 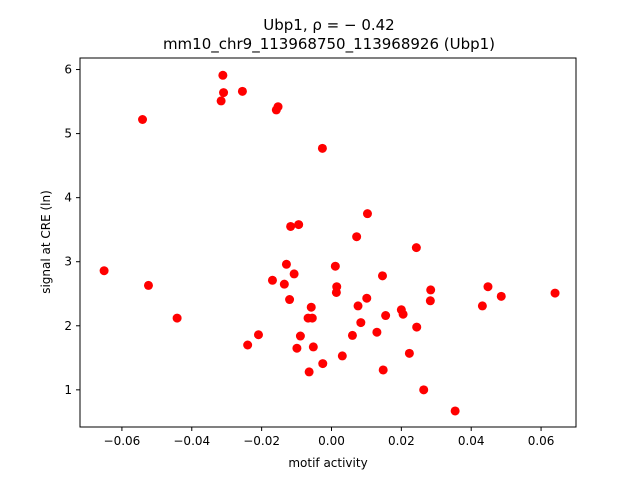 I want to click on x-axis-ticks: −0.06 −0.04 −0.02 0.00 0.02 0.04 0.06, so click(x=329, y=437).